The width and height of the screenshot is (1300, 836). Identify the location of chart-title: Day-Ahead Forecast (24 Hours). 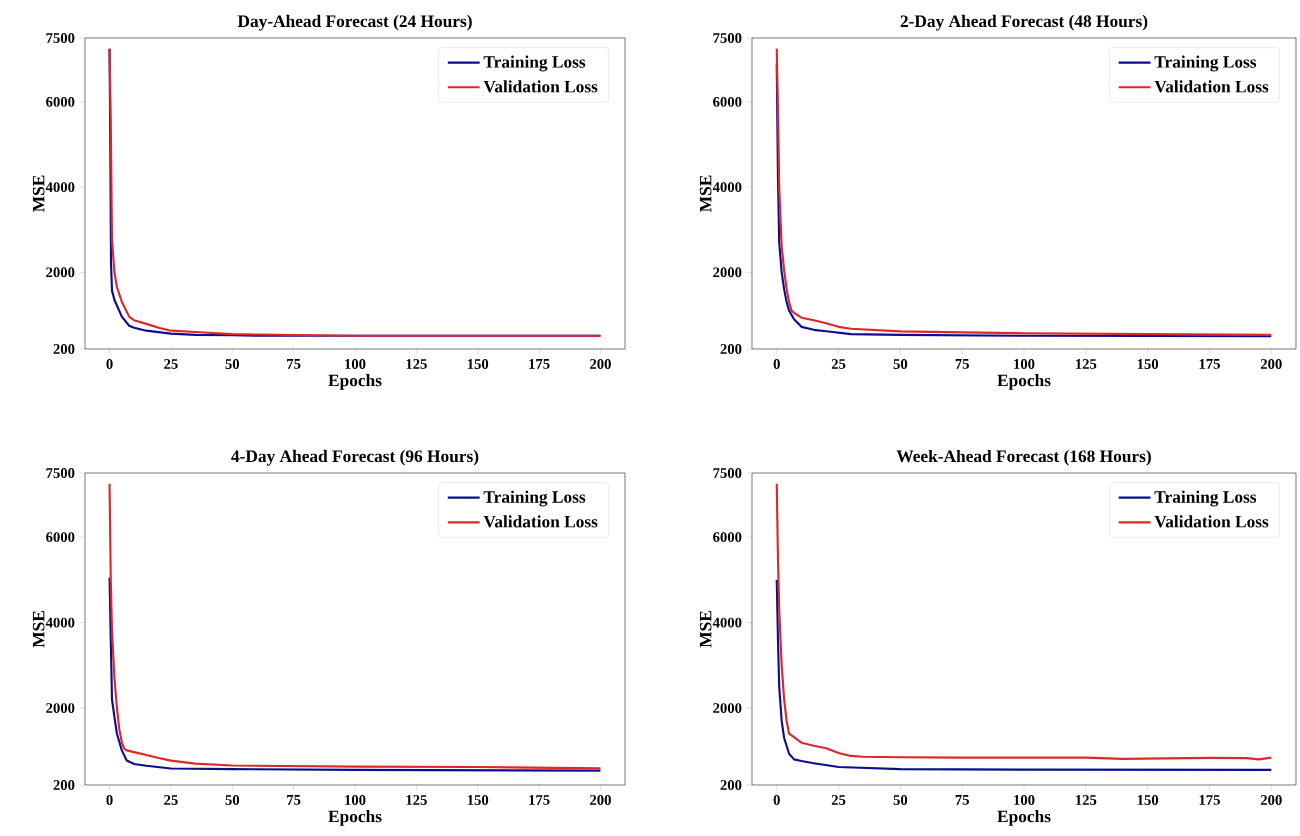
(354, 22).